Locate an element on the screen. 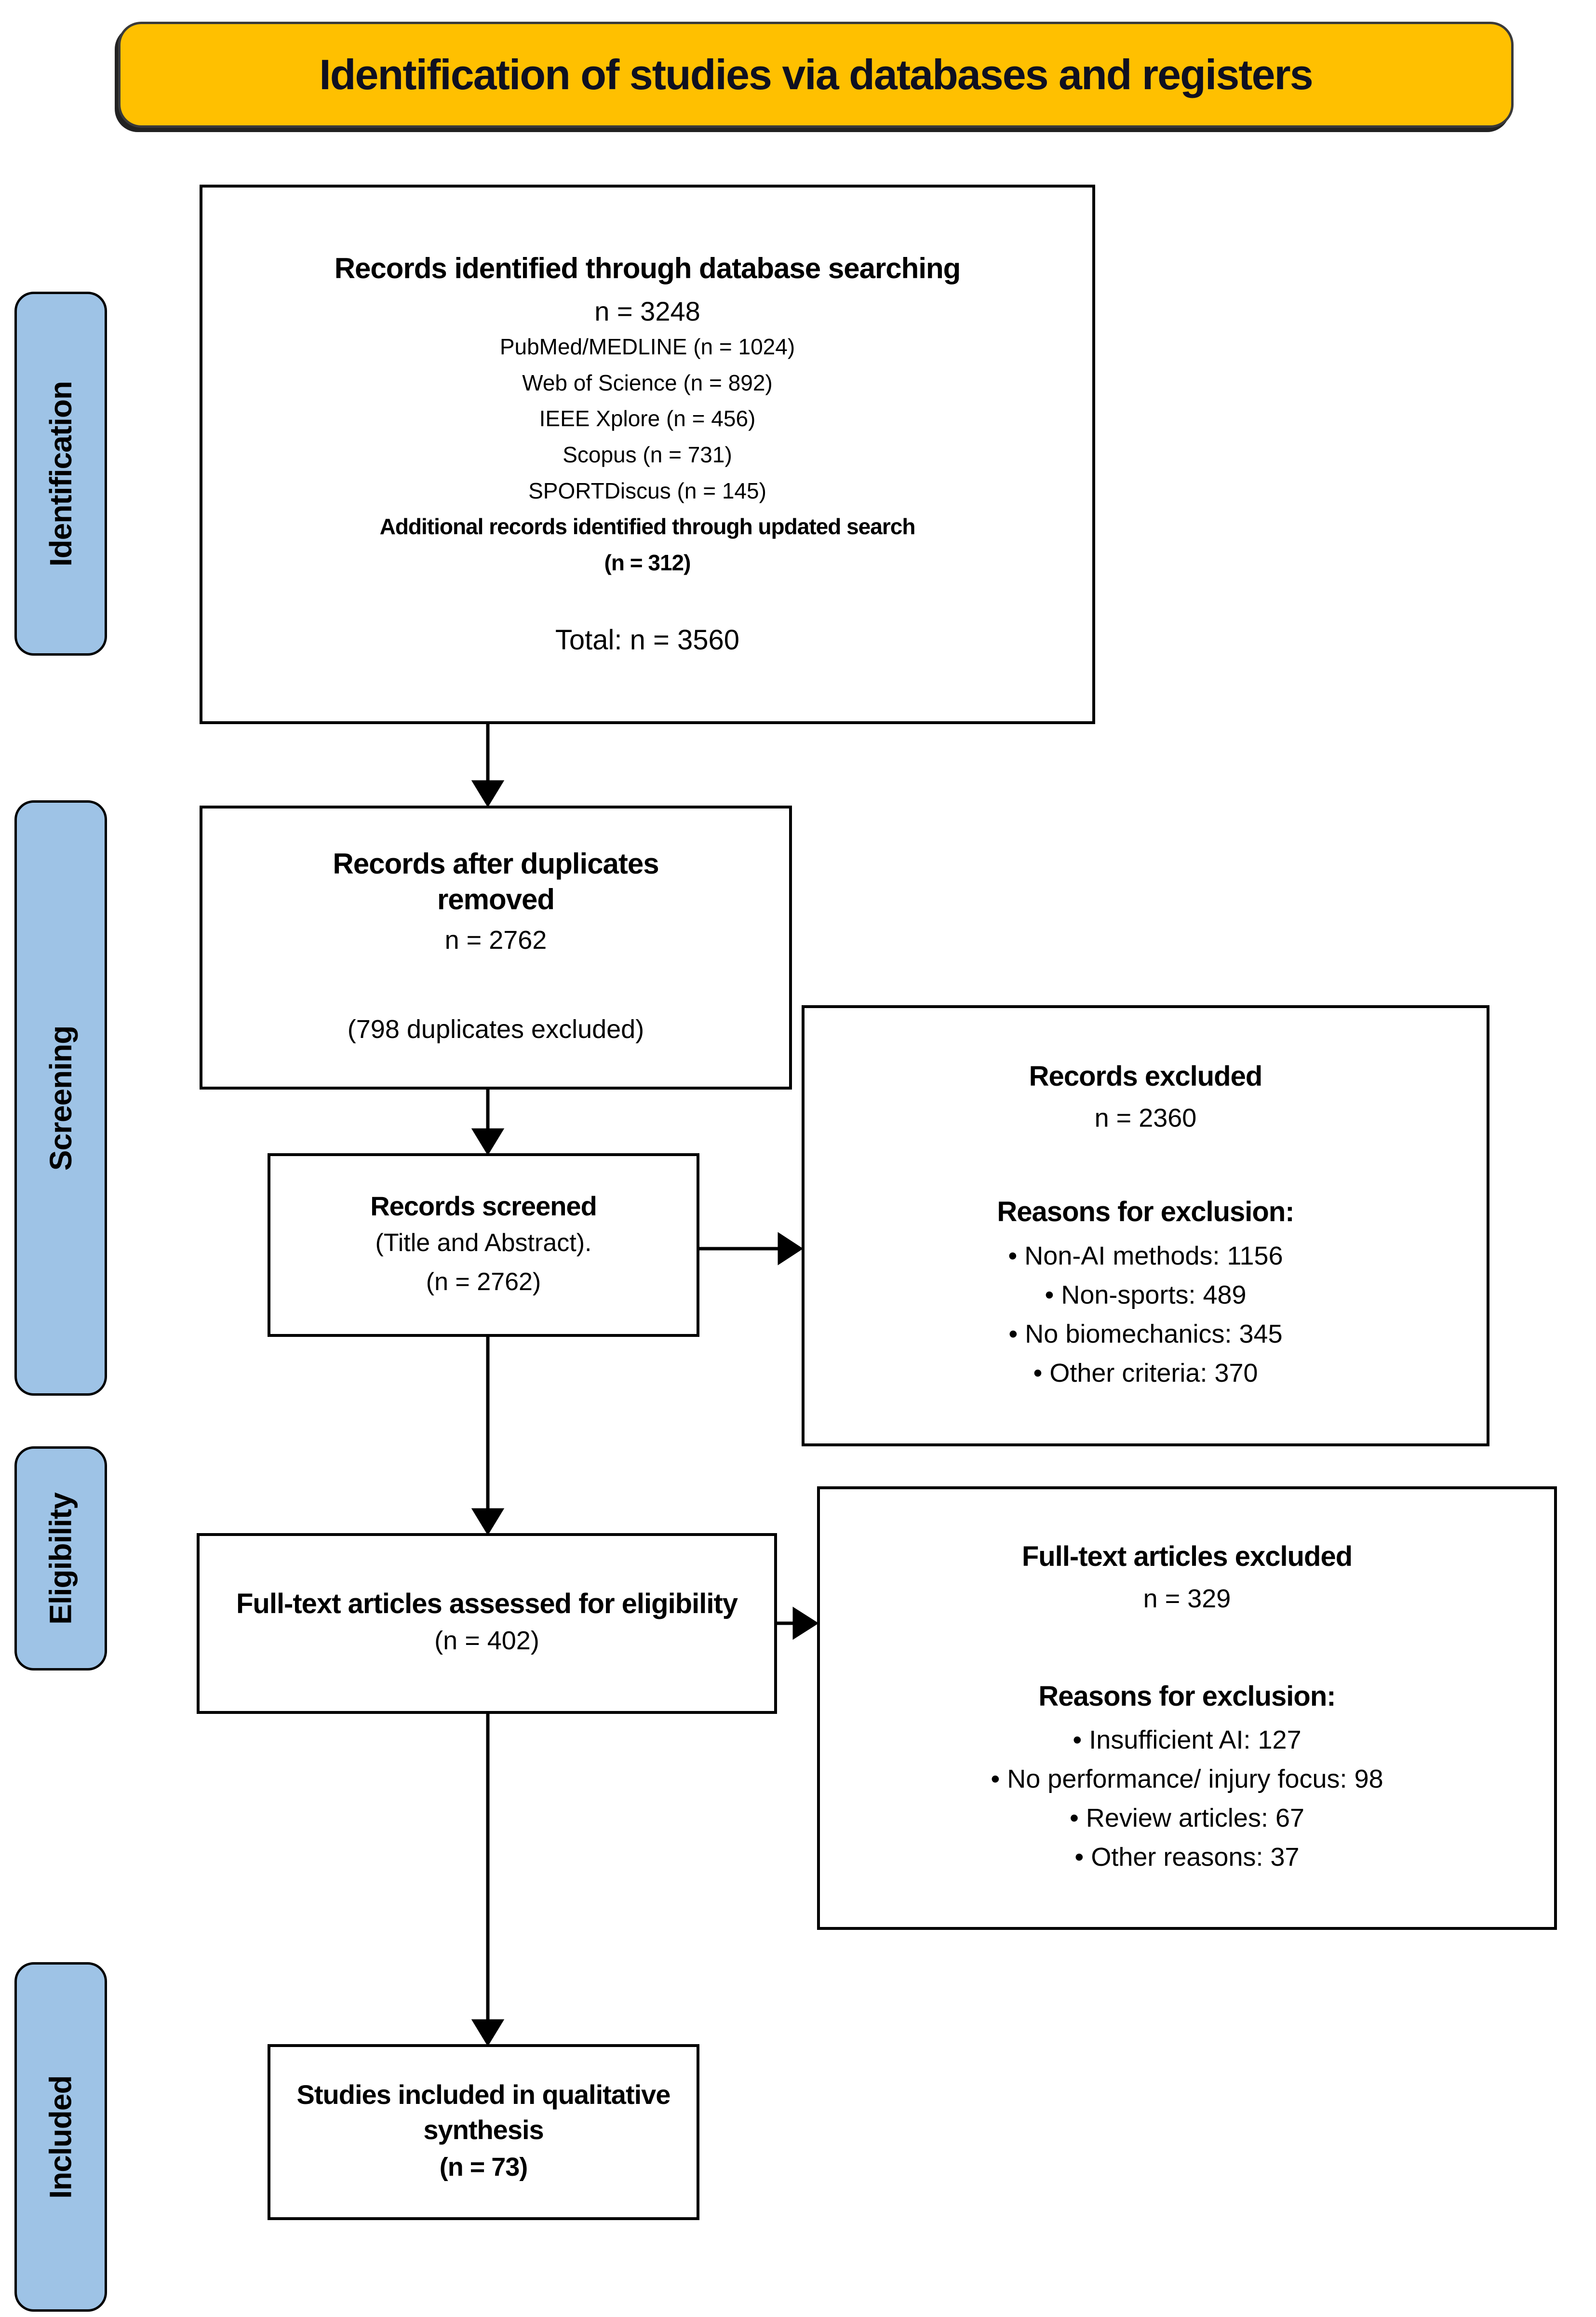 This screenshot has width=1596, height=2317. duplicates-note: (798 duplicates excluded) is located at coordinates (495, 1029).